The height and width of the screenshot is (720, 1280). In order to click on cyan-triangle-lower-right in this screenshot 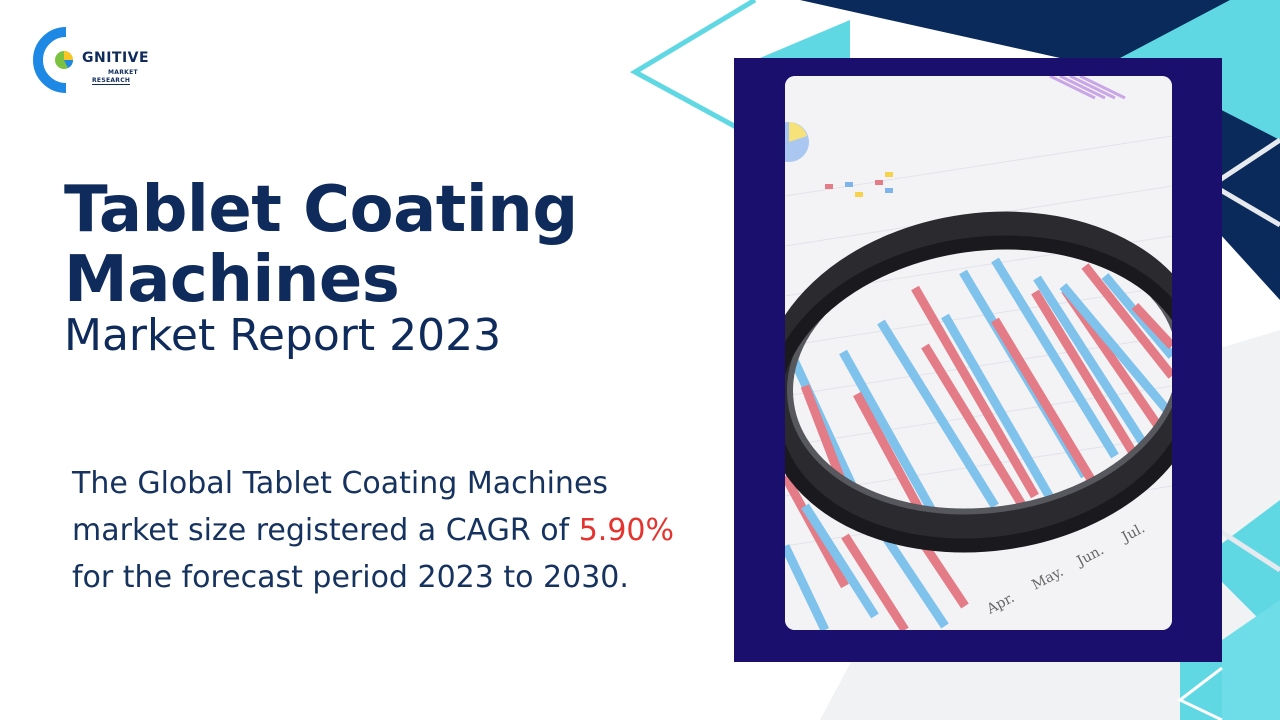, I will do `click(1240, 570)`.